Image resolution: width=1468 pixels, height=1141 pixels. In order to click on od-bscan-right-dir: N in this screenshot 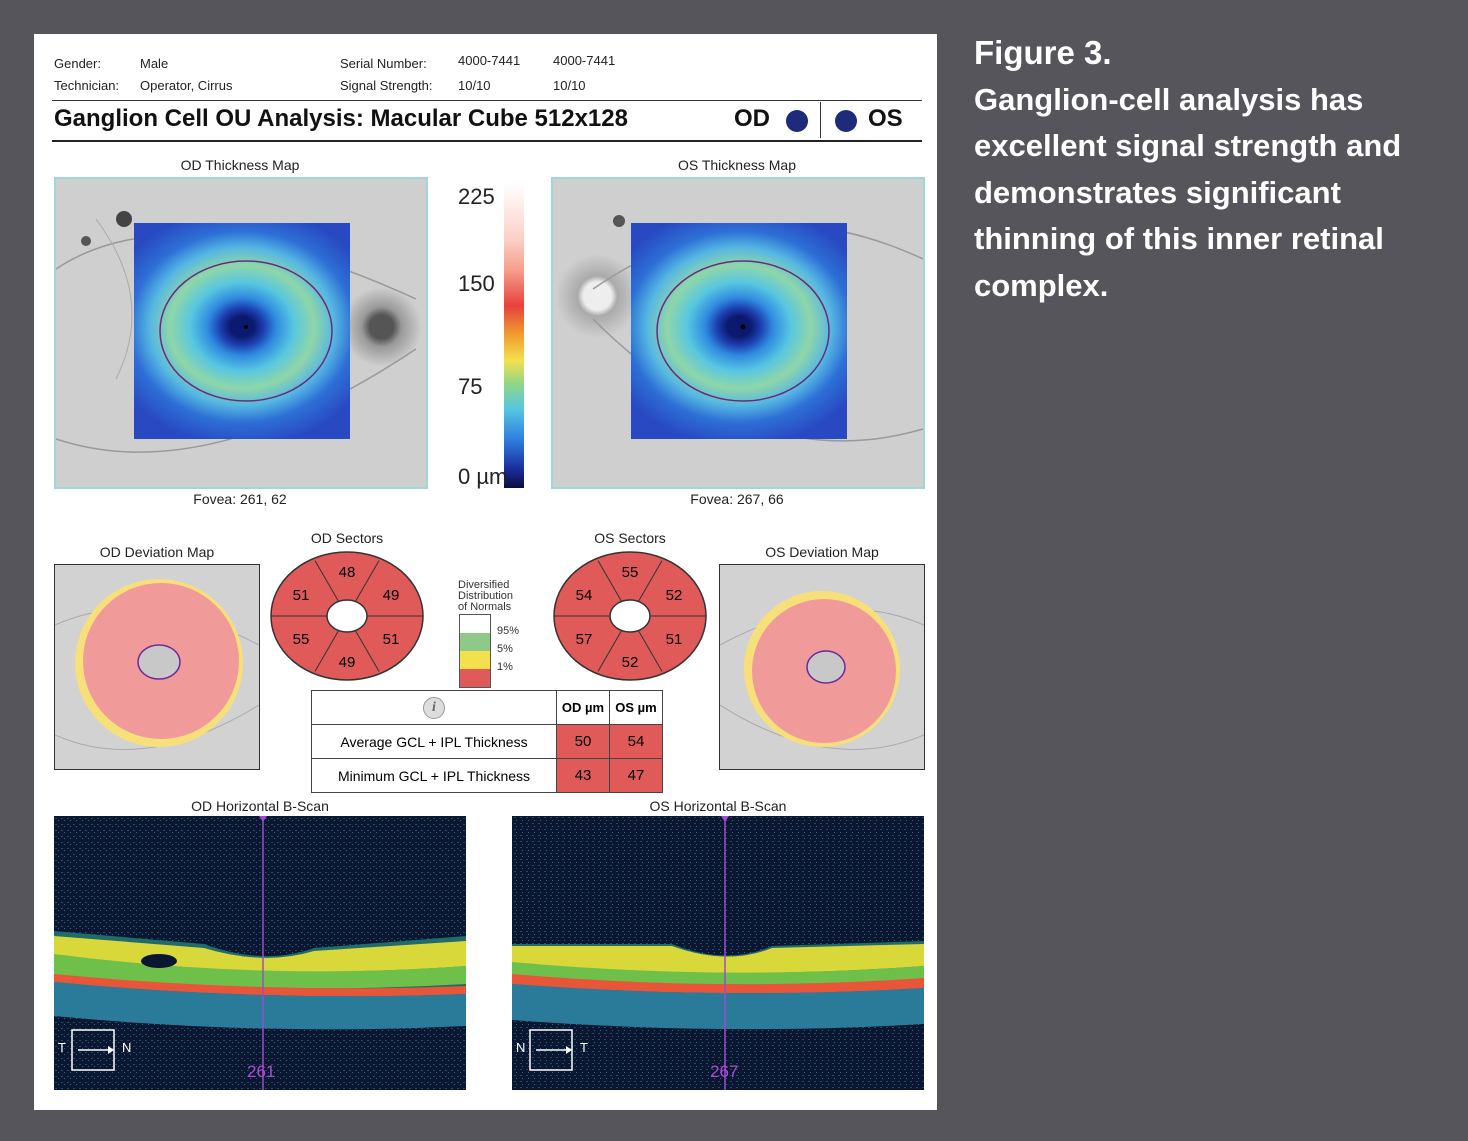, I will do `click(127, 1047)`.